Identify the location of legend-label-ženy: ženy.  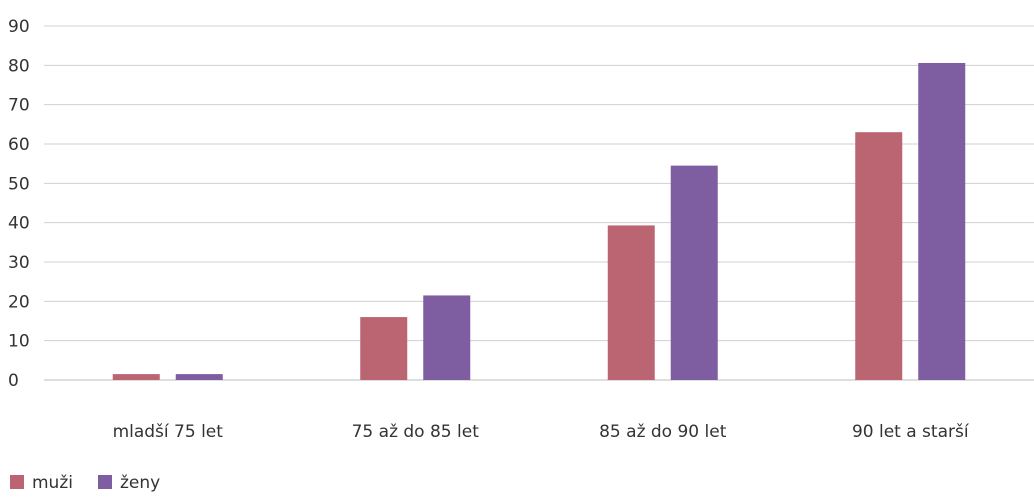
(140, 483).